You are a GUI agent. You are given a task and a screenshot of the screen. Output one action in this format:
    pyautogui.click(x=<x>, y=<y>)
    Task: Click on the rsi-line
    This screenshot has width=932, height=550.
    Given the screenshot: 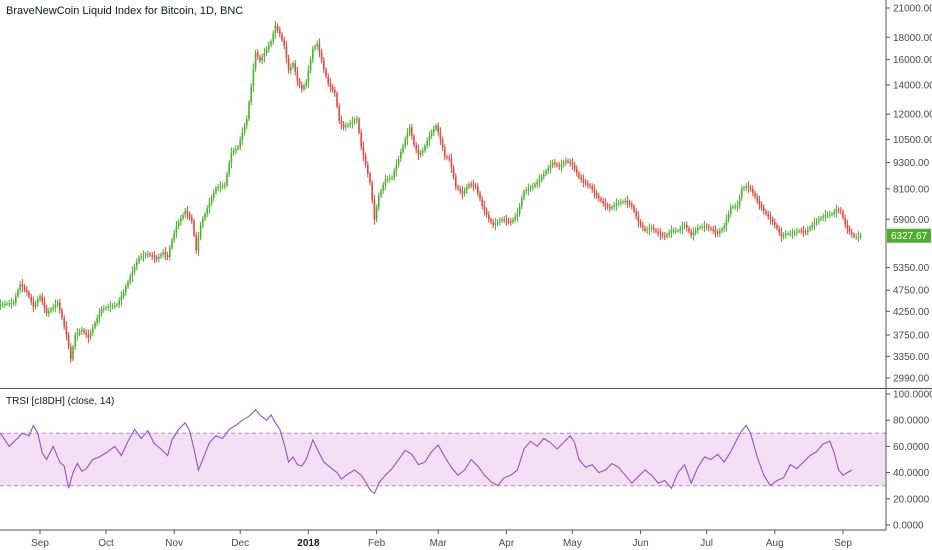 What is the action you would take?
    pyautogui.click(x=426, y=451)
    